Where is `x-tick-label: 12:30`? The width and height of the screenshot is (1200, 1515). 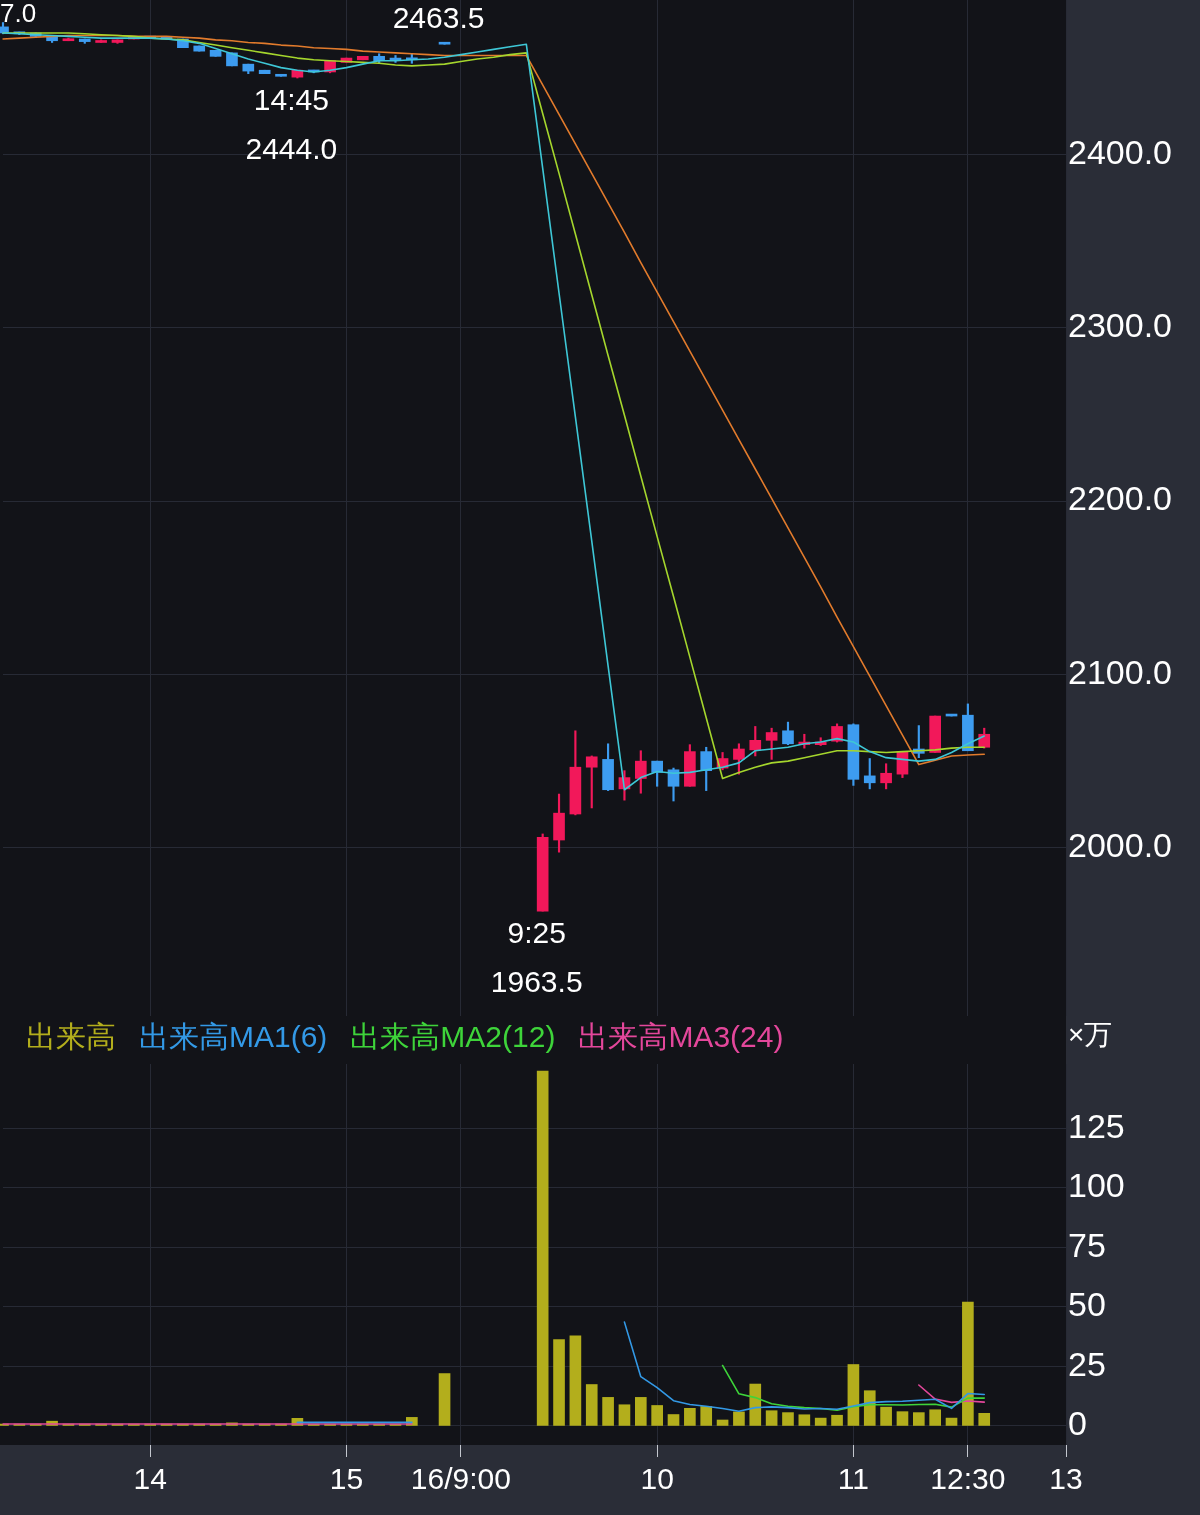 x-tick-label: 12:30 is located at coordinates (968, 1479).